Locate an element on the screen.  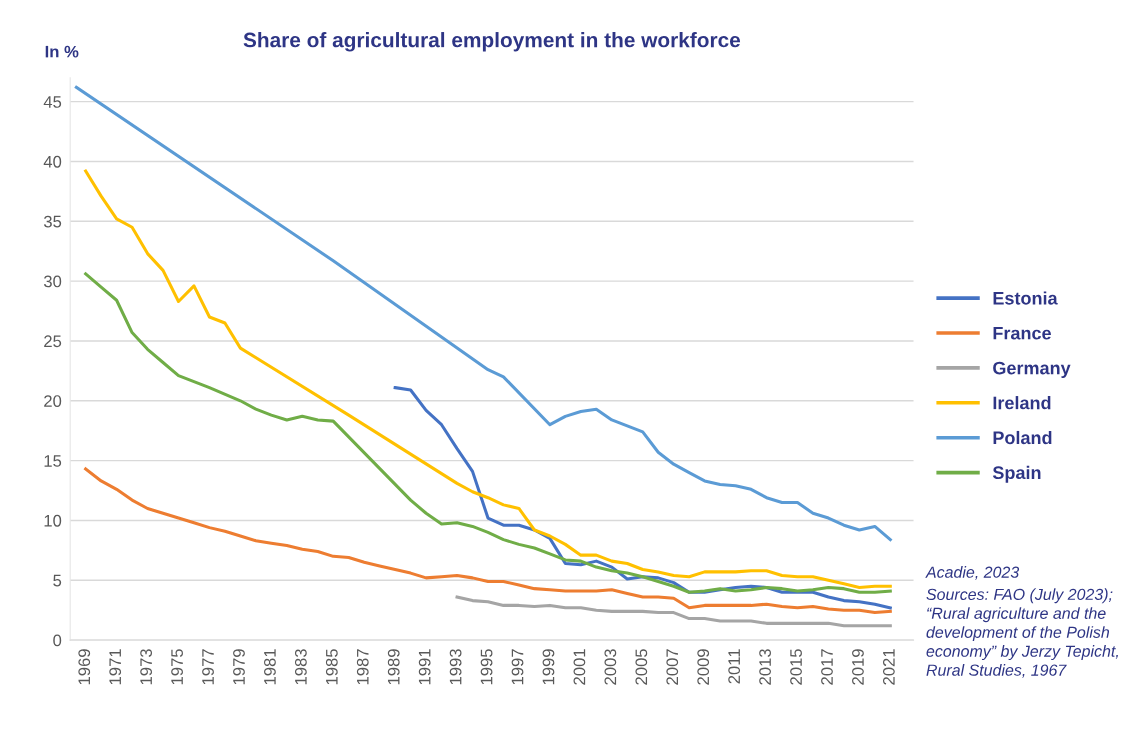
y-tick-label: 45 is located at coordinates (52, 102).